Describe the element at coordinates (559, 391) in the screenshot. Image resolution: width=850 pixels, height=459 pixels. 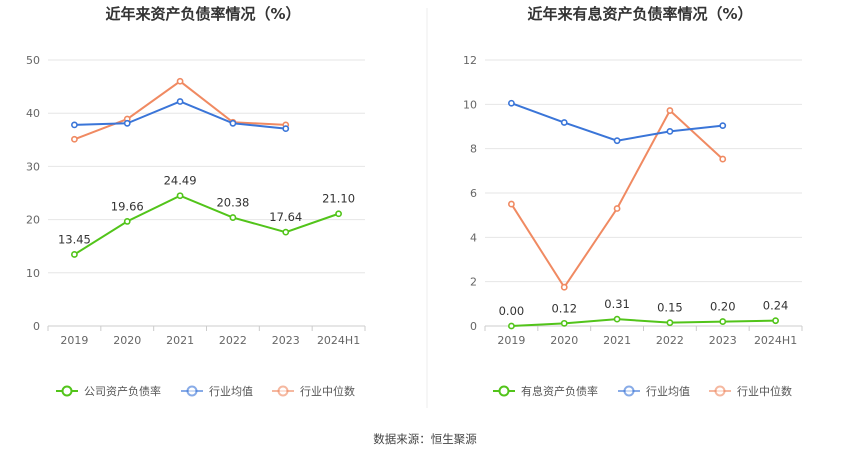
I see `legend-label: 有息资产负债率` at that location.